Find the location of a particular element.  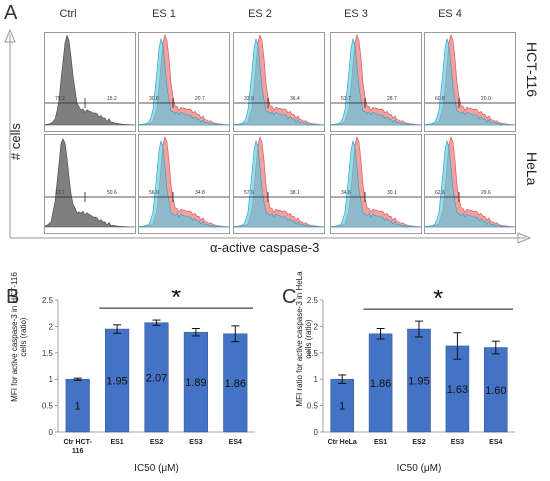

gate-right-value: 29.6 is located at coordinates (486, 193).